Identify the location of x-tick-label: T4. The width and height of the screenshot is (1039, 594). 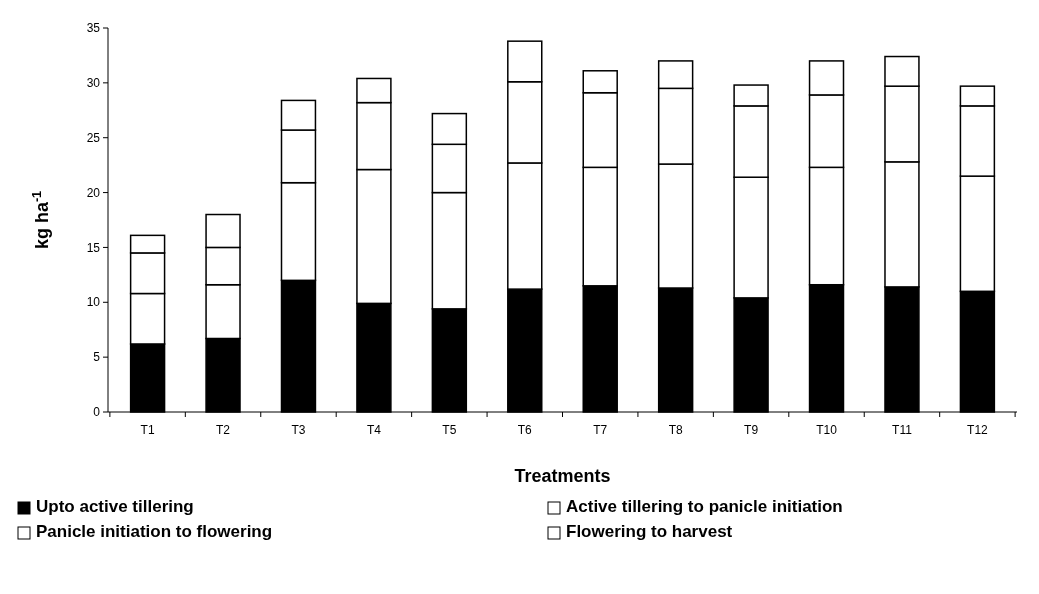
(374, 430).